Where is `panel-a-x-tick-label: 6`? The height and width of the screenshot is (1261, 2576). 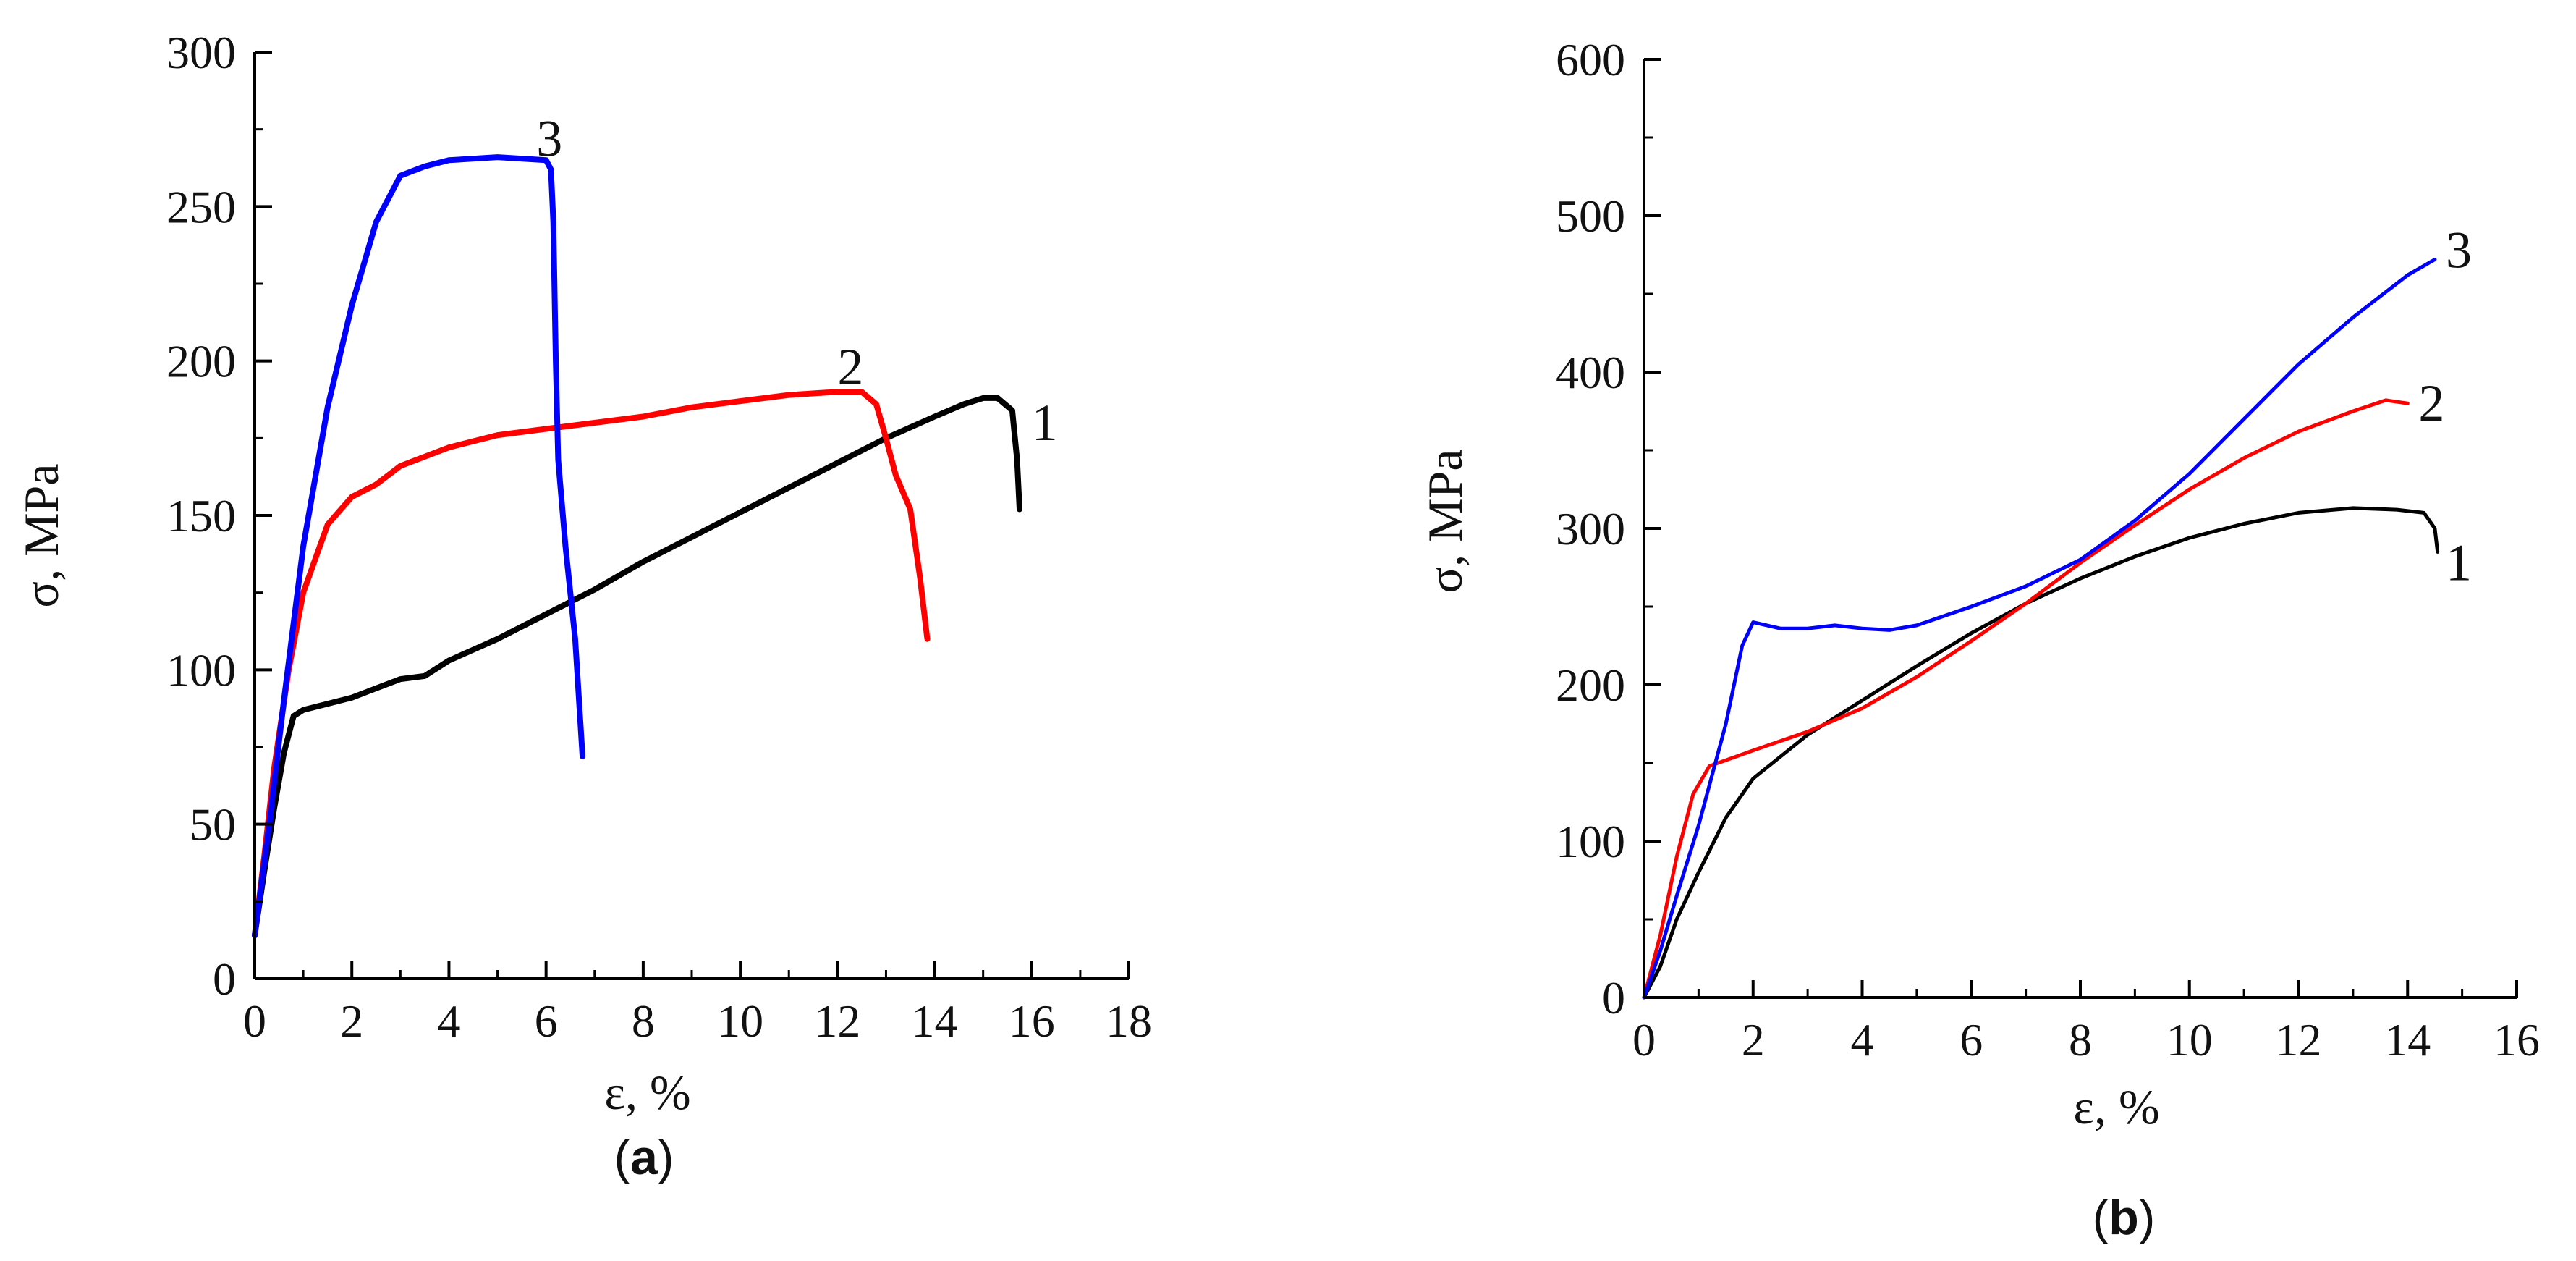 panel-a-x-tick-label: 6 is located at coordinates (546, 1021).